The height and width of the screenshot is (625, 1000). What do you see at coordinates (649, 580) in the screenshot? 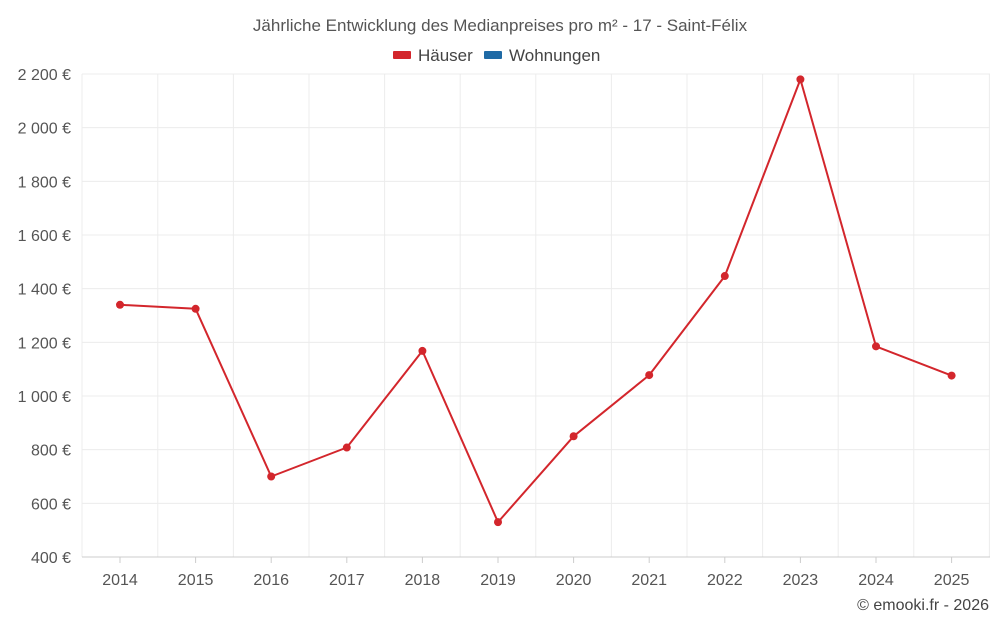
I see `x-tick-label: 2021` at bounding box center [649, 580].